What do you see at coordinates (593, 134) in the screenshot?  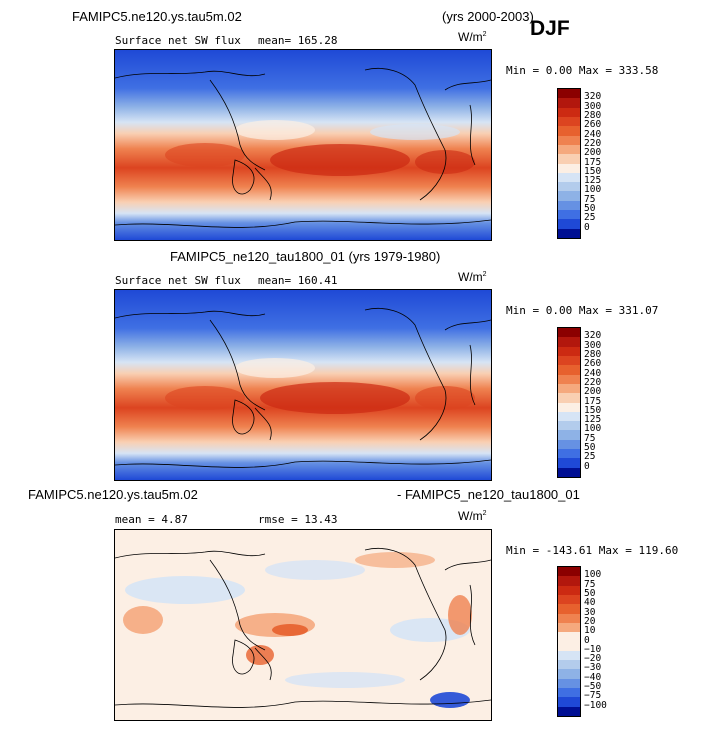 I see `colorbar-tick-label: 240` at bounding box center [593, 134].